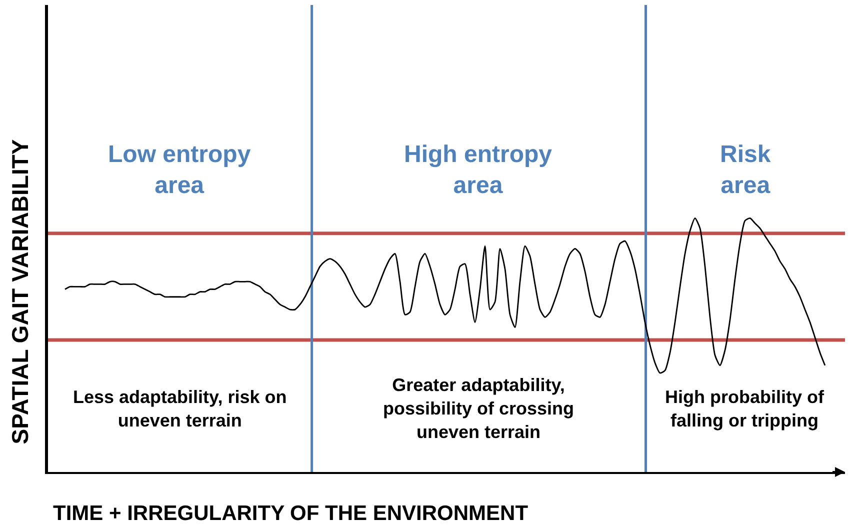 The image size is (850, 528). I want to click on annotation: High probability of falling or tripping, so click(745, 408).